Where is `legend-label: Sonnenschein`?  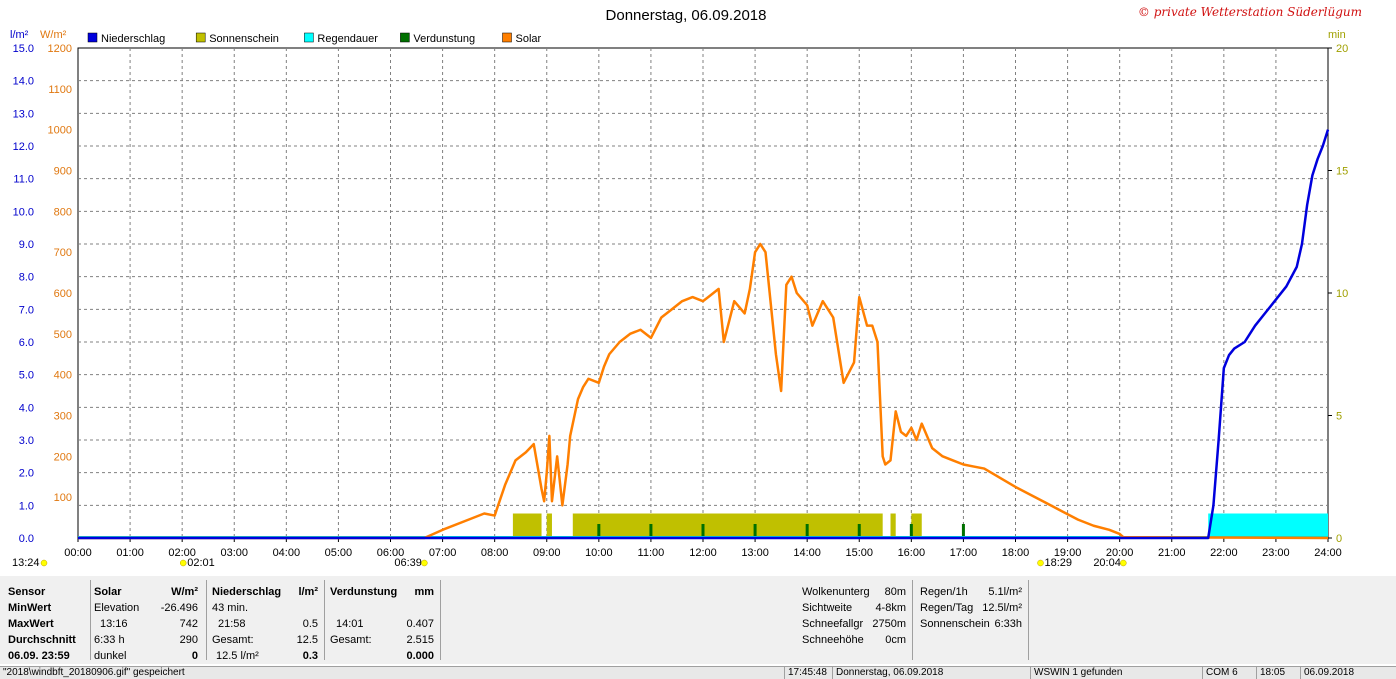 legend-label: Sonnenschein is located at coordinates (244, 39).